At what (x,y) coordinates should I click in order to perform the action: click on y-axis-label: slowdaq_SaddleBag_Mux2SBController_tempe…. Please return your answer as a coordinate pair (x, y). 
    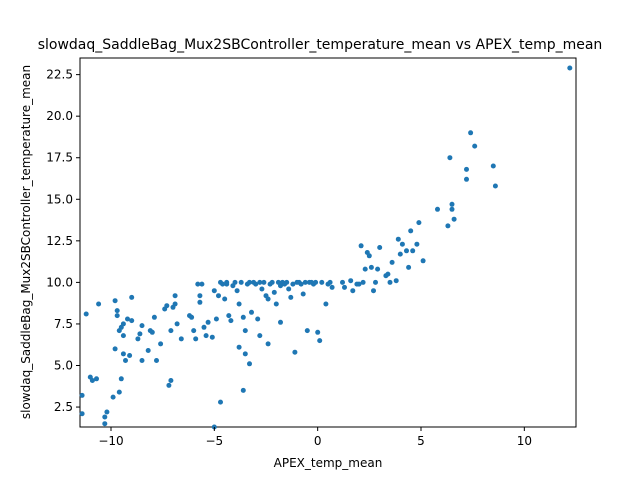
    Looking at the image, I should click on (26, 242).